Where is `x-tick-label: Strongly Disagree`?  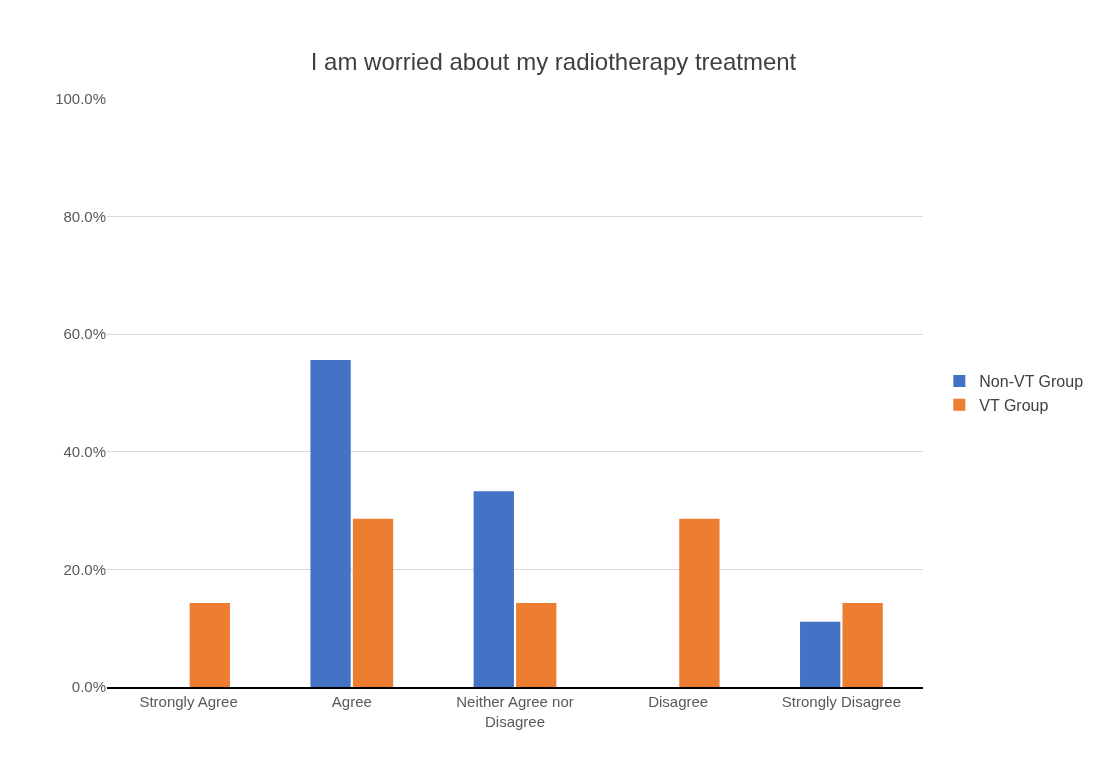 x-tick-label: Strongly Disagree is located at coordinates (841, 701).